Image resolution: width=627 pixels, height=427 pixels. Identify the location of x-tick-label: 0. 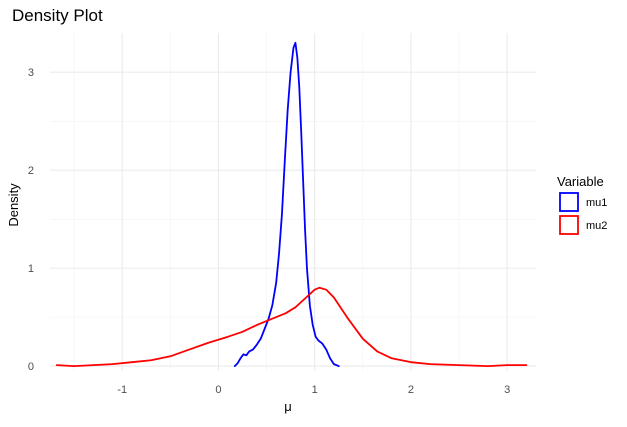
(218, 390).